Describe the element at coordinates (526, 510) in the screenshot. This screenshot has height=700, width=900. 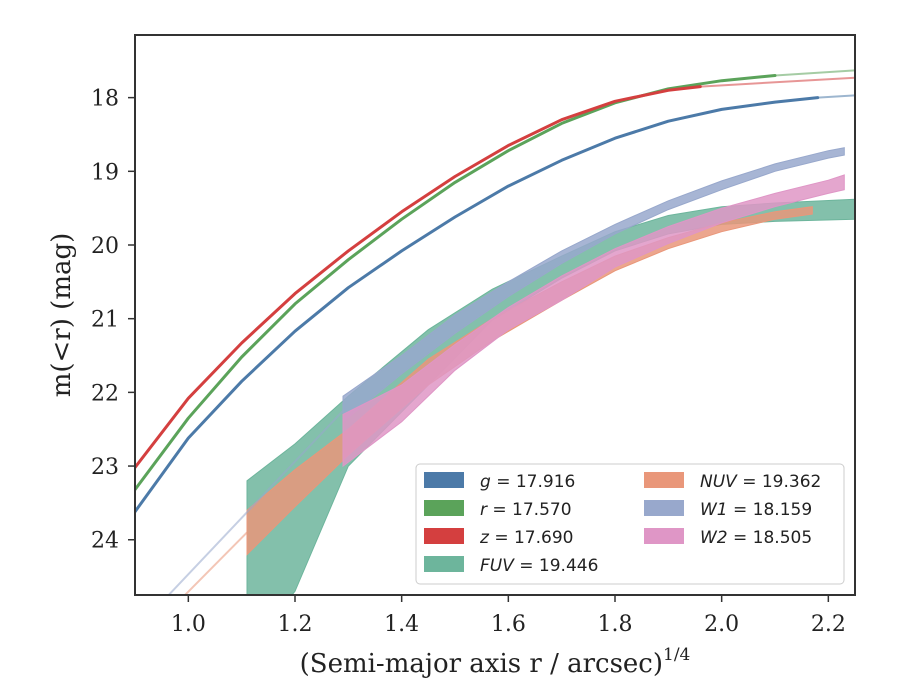
I see `legend-label: r = 17.570` at that location.